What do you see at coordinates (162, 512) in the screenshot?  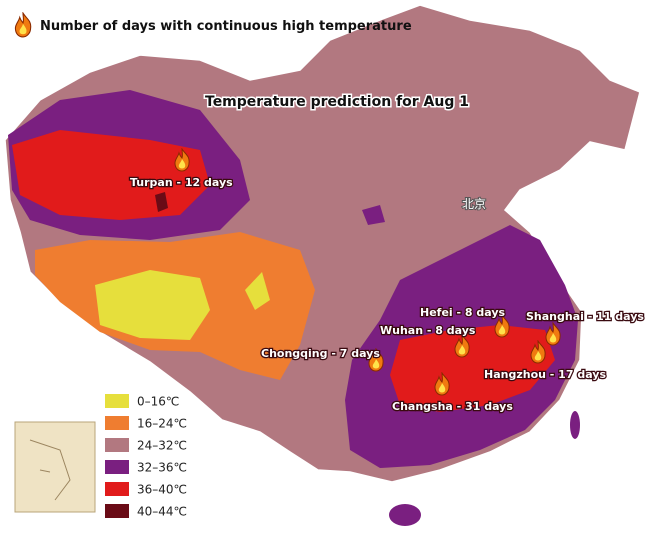 I see `legend-label: 40–44℃` at bounding box center [162, 512].